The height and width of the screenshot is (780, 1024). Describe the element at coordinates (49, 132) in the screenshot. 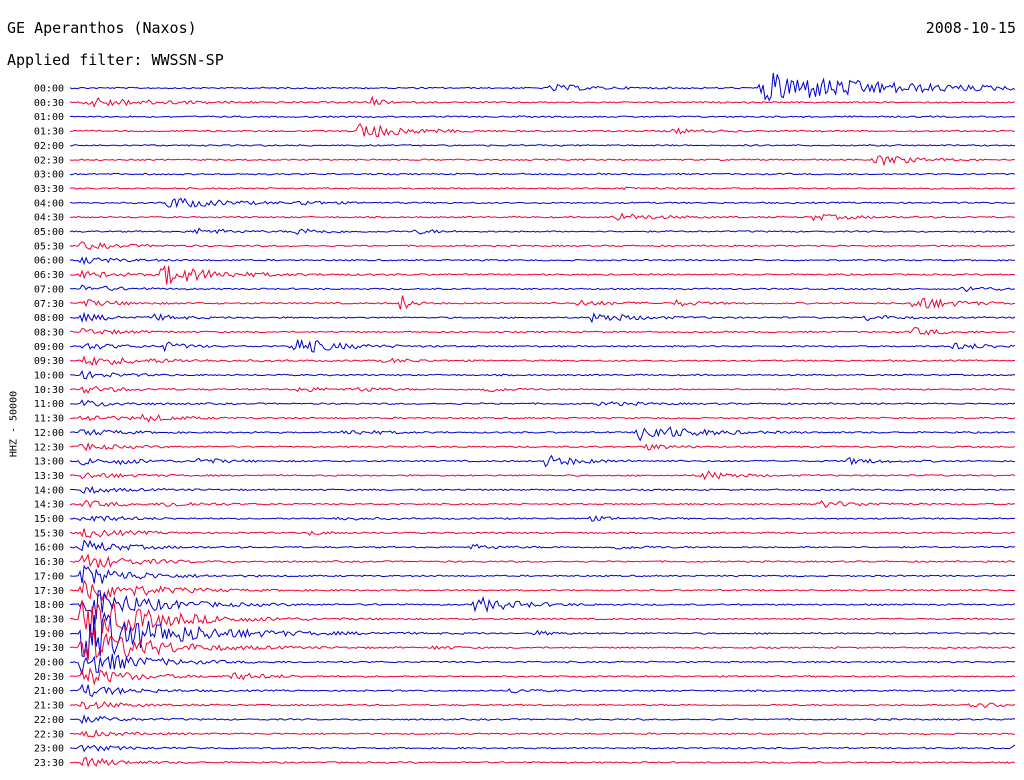

I see `row-label-0130: 01:30` at that location.